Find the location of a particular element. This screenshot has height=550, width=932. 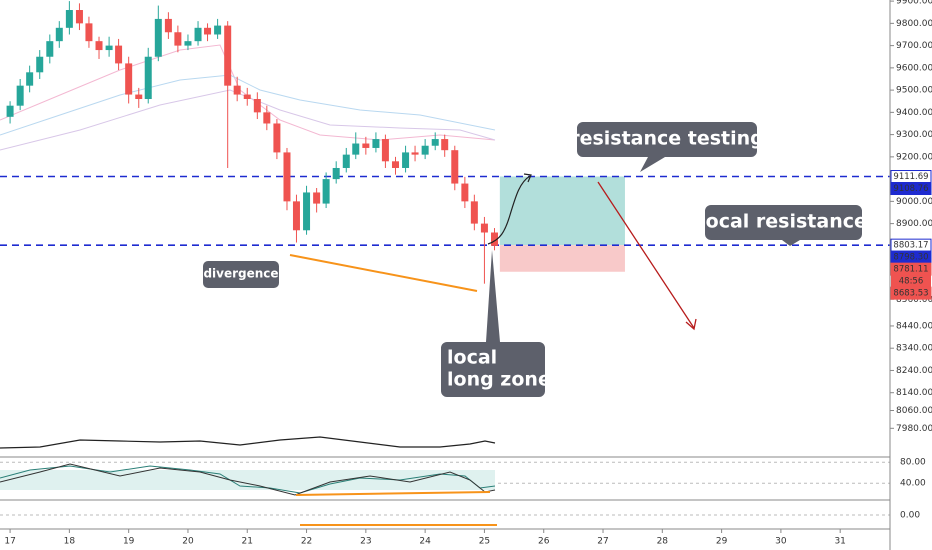

x-tick-label: 17 is located at coordinates (9, 542).